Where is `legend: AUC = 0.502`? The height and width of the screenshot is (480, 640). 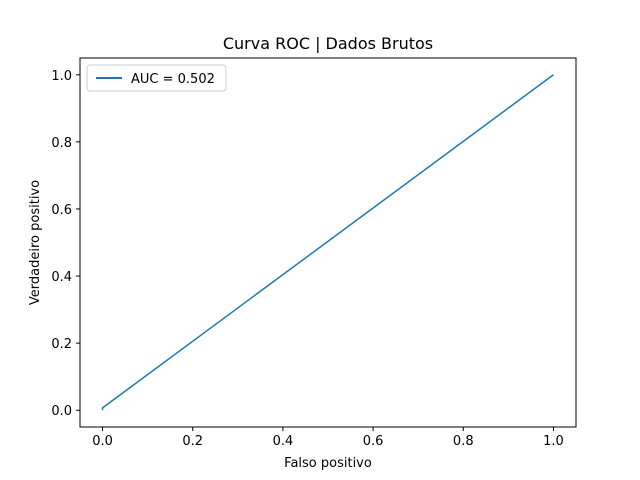 legend: AUC = 0.502 is located at coordinates (156, 78).